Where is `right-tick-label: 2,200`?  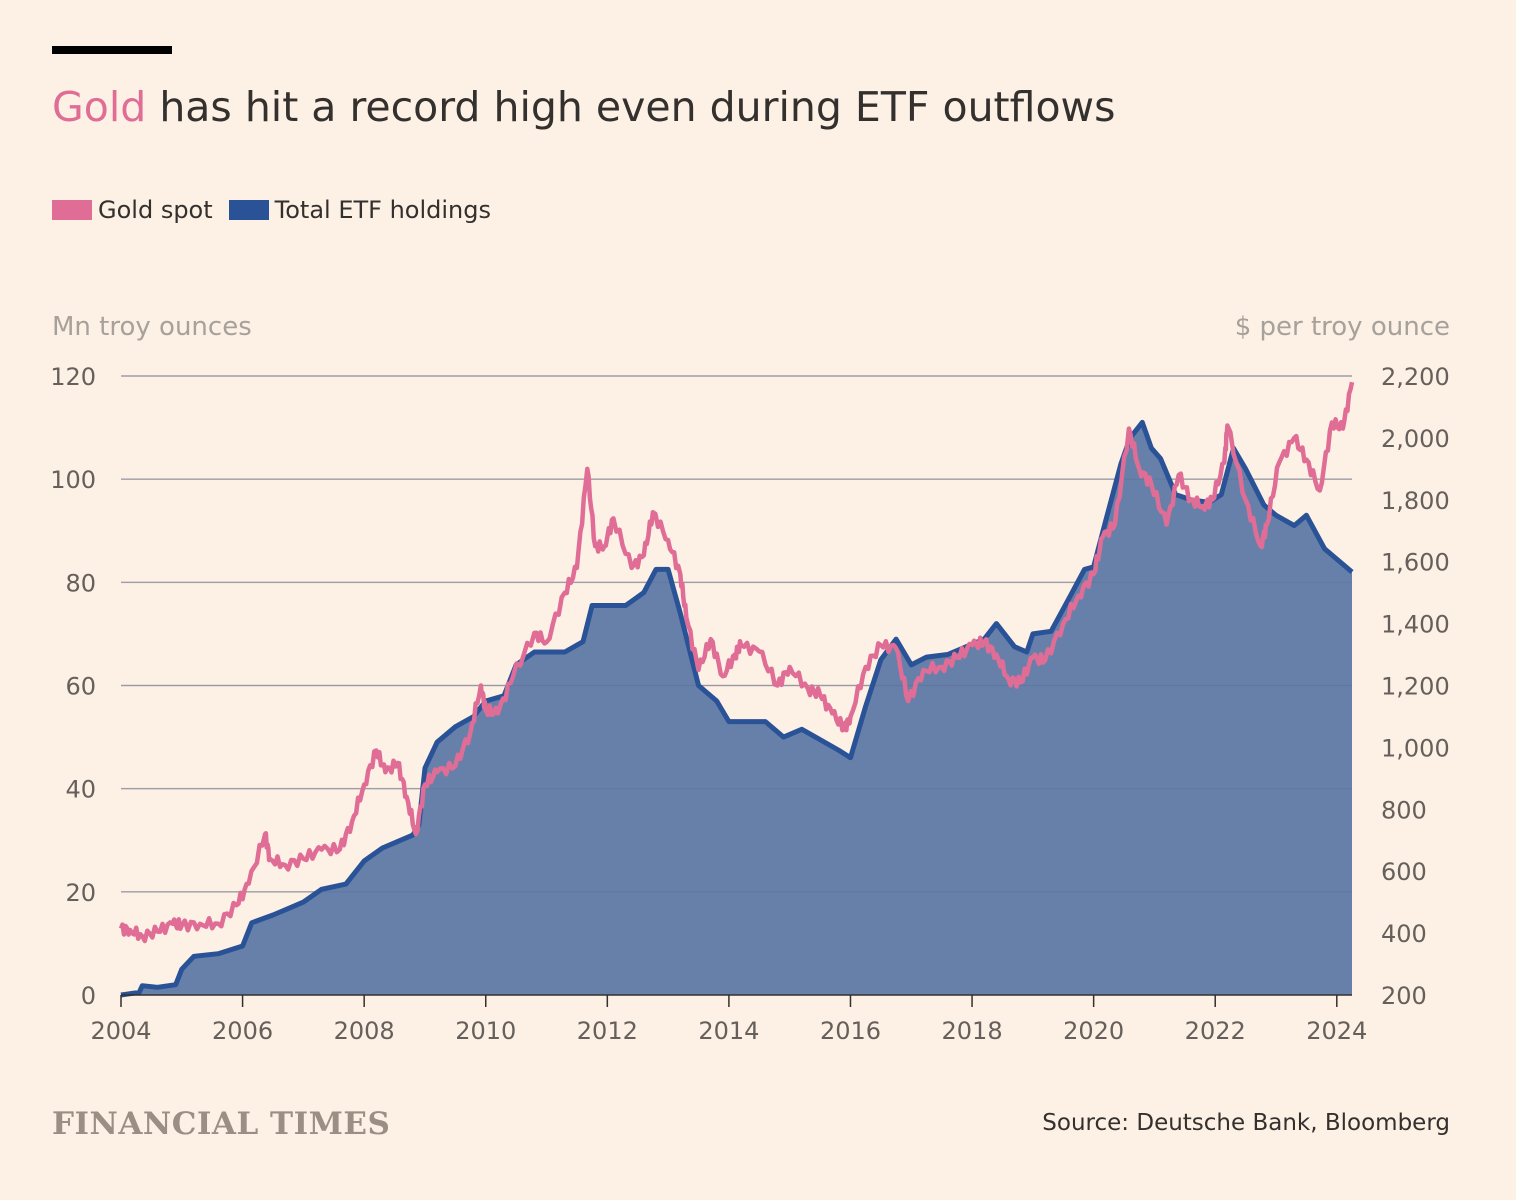 right-tick-label: 2,200 is located at coordinates (1415, 377).